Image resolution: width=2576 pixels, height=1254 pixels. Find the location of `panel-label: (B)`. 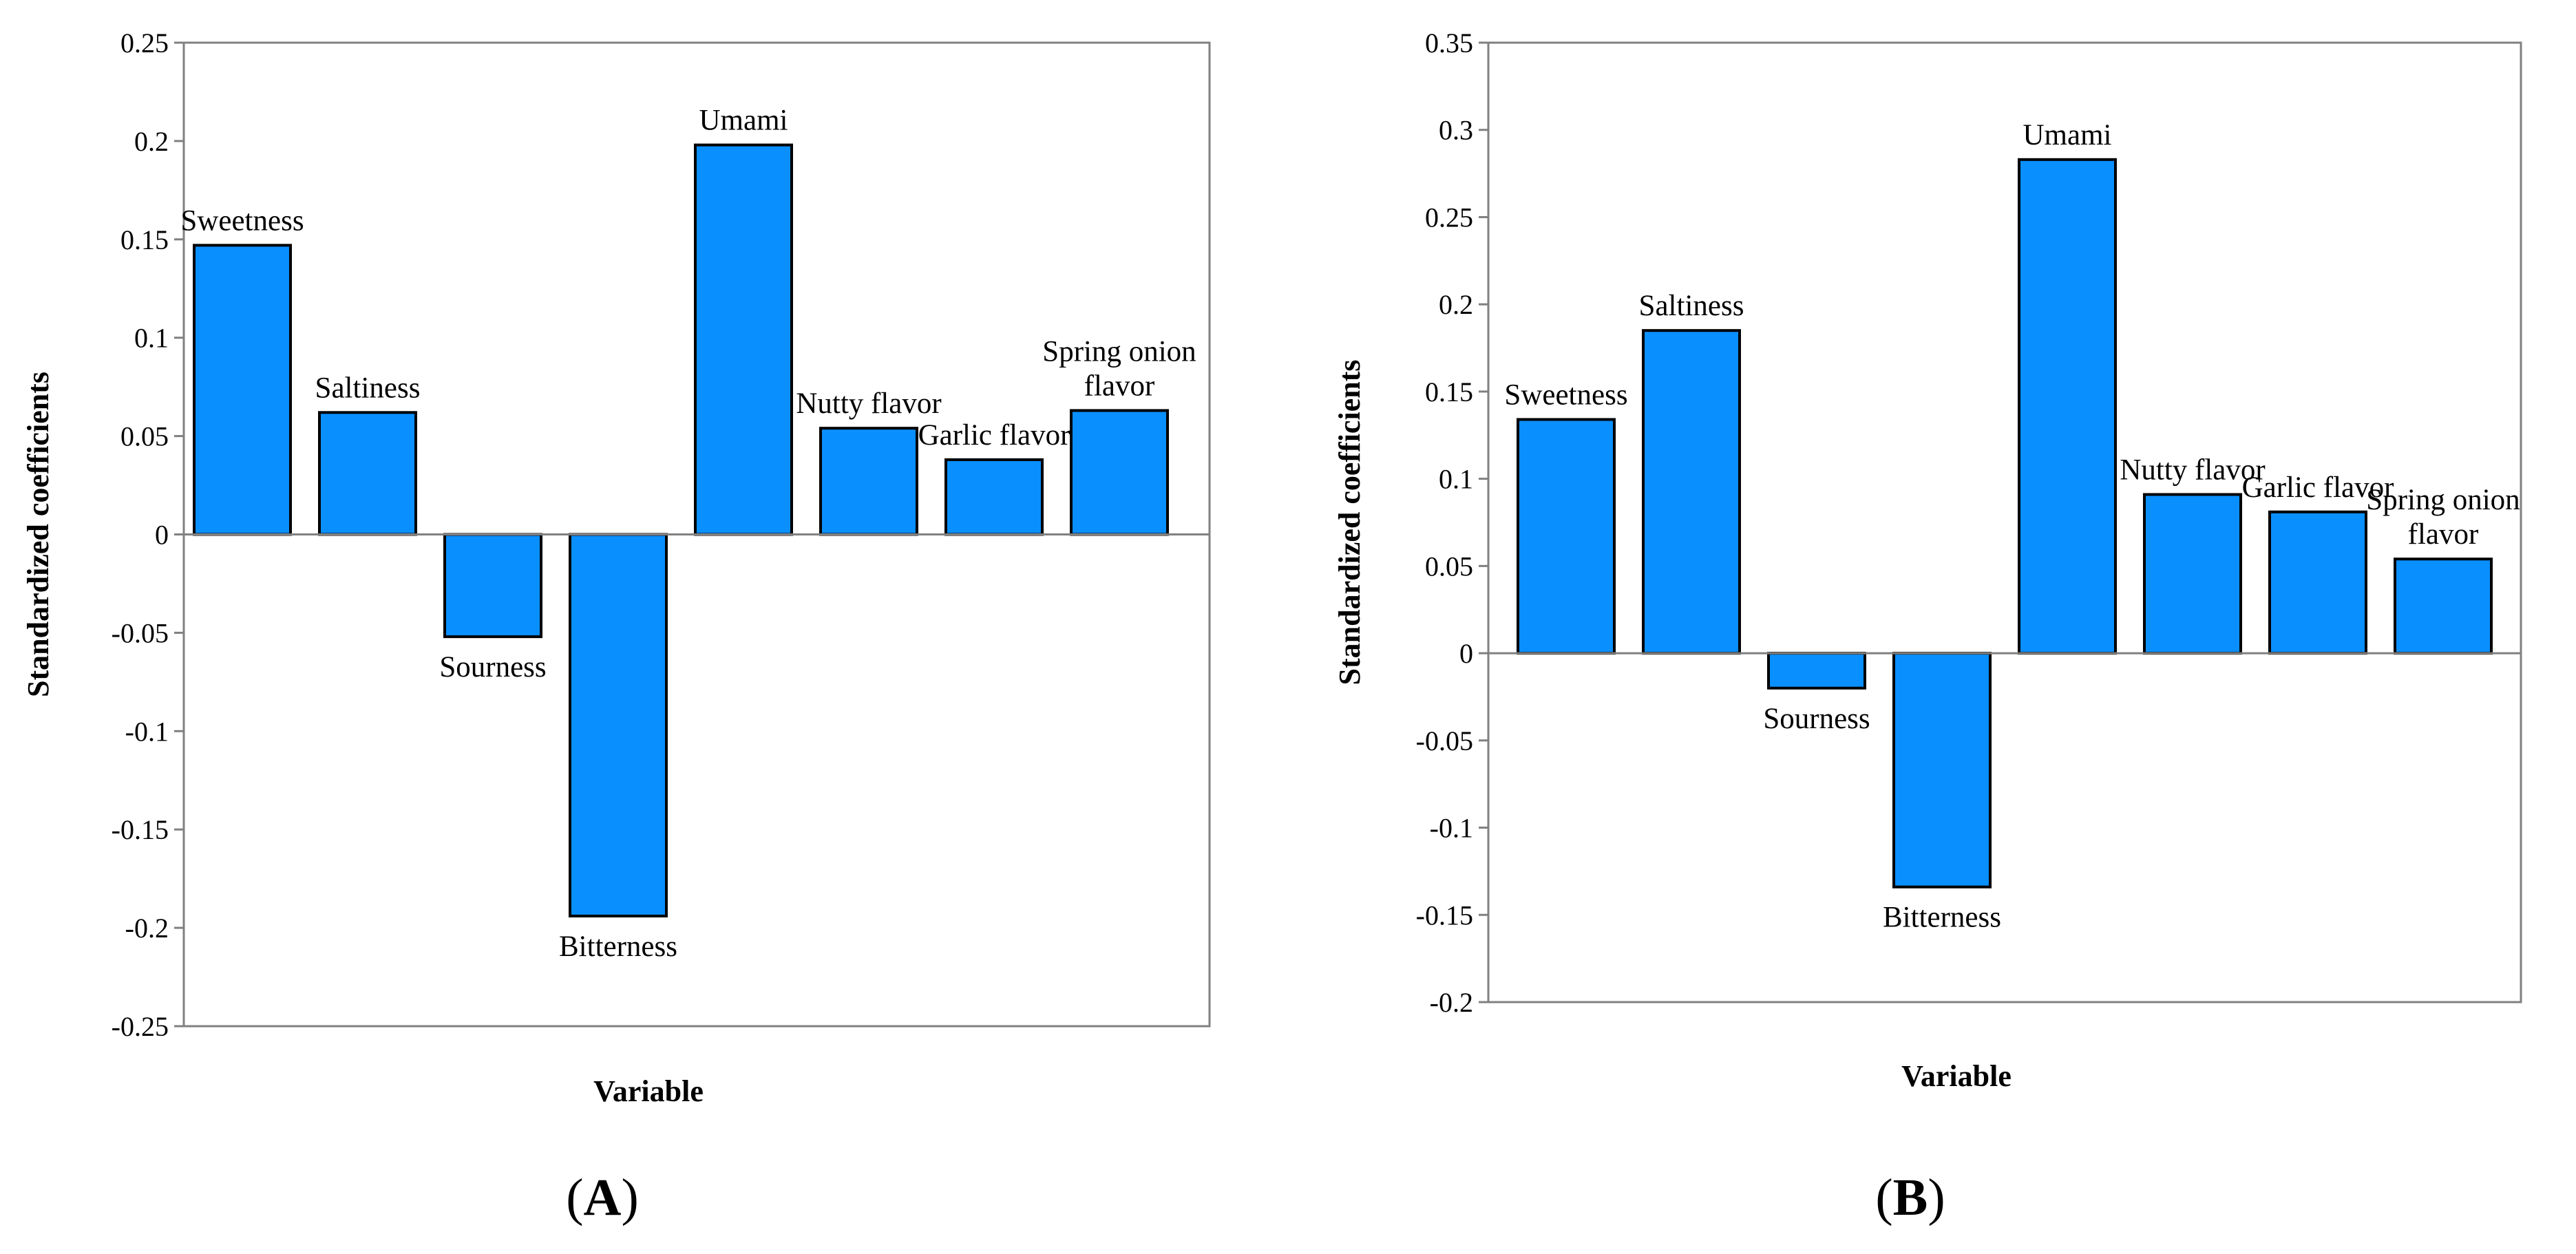

panel-label: (B) is located at coordinates (1910, 1197).